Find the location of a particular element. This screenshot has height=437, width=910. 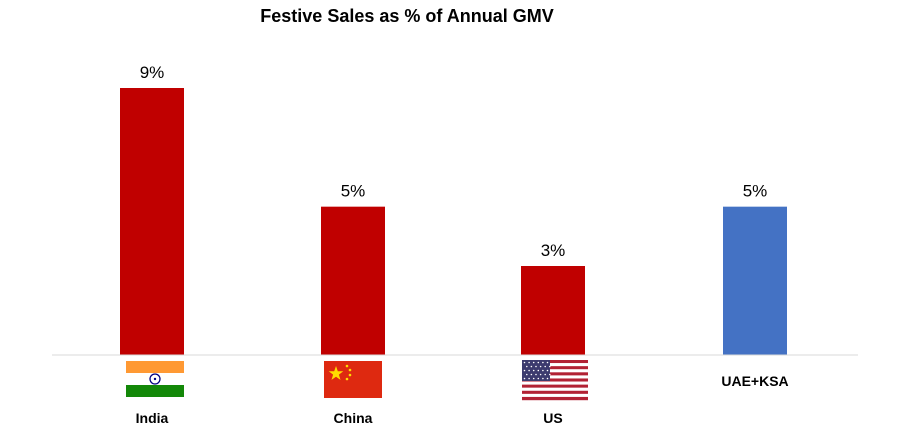

category-label: China is located at coordinates (353, 418).